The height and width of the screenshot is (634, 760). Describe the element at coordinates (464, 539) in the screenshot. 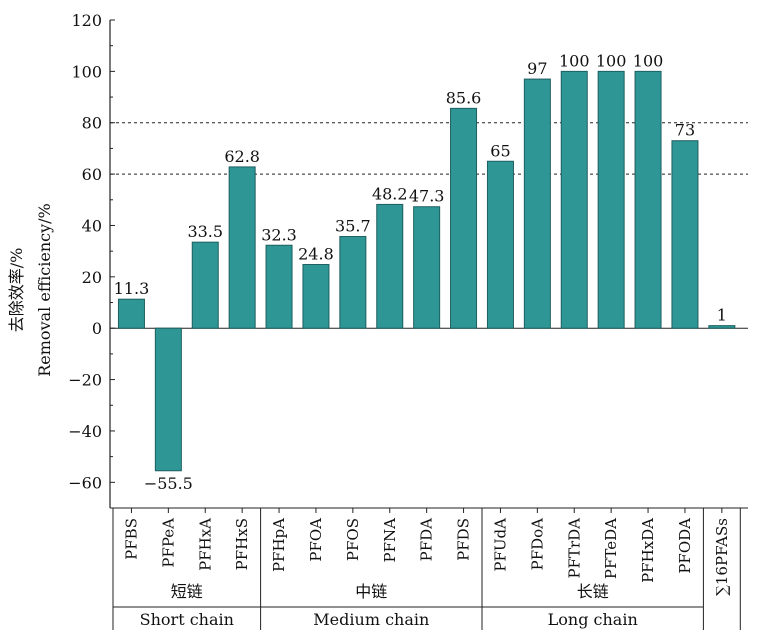

I see `category-label-9: PFDS` at that location.